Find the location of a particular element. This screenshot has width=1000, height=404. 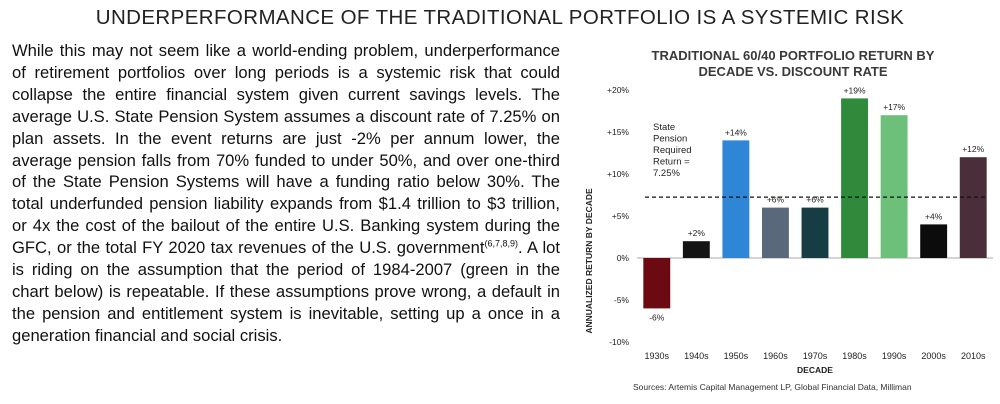

data-label-2000s: +4% is located at coordinates (934, 216).